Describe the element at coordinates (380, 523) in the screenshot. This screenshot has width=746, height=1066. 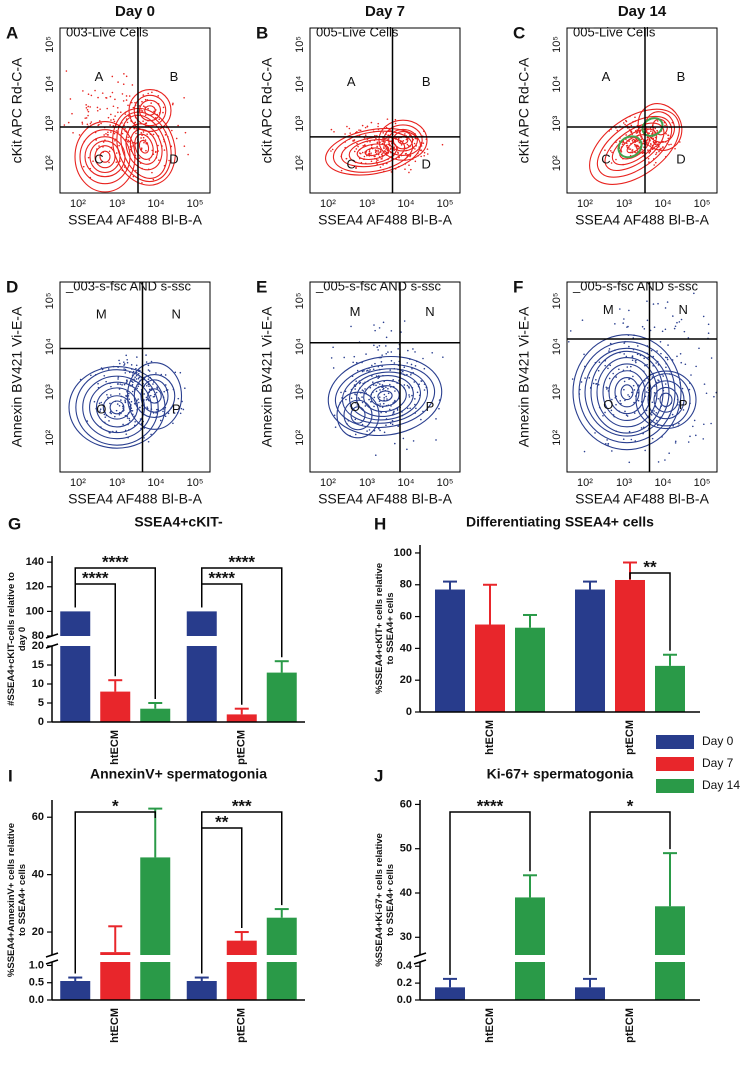
I see `panel-letter: H` at that location.